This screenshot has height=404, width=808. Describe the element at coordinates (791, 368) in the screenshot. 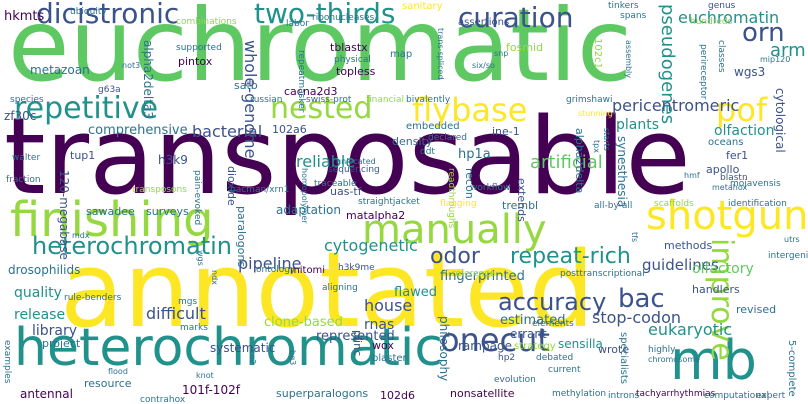

I see `cloud-word: 5-complete` at that location.